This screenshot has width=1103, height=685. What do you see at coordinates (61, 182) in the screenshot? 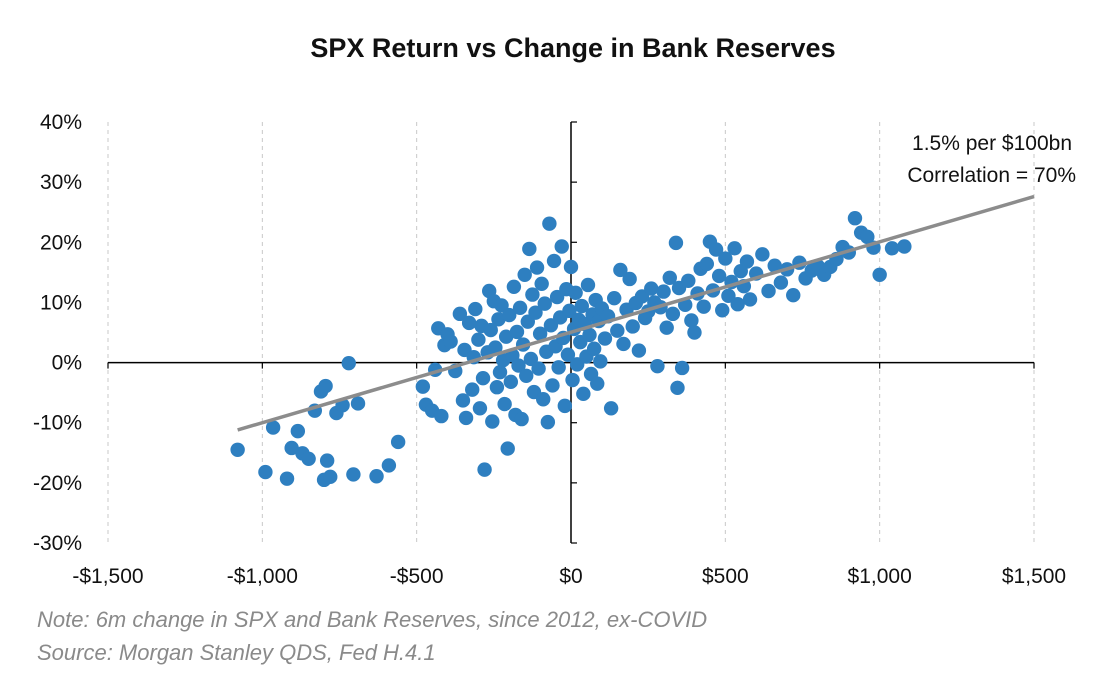
I see `y-tick-label: 30%` at bounding box center [61, 182].